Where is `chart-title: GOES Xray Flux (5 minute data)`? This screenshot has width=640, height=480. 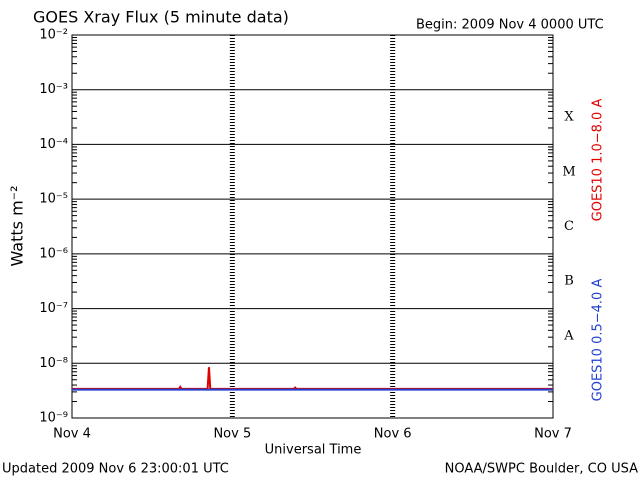
chart-title: GOES Xray Flux (5 minute data) is located at coordinates (161, 17).